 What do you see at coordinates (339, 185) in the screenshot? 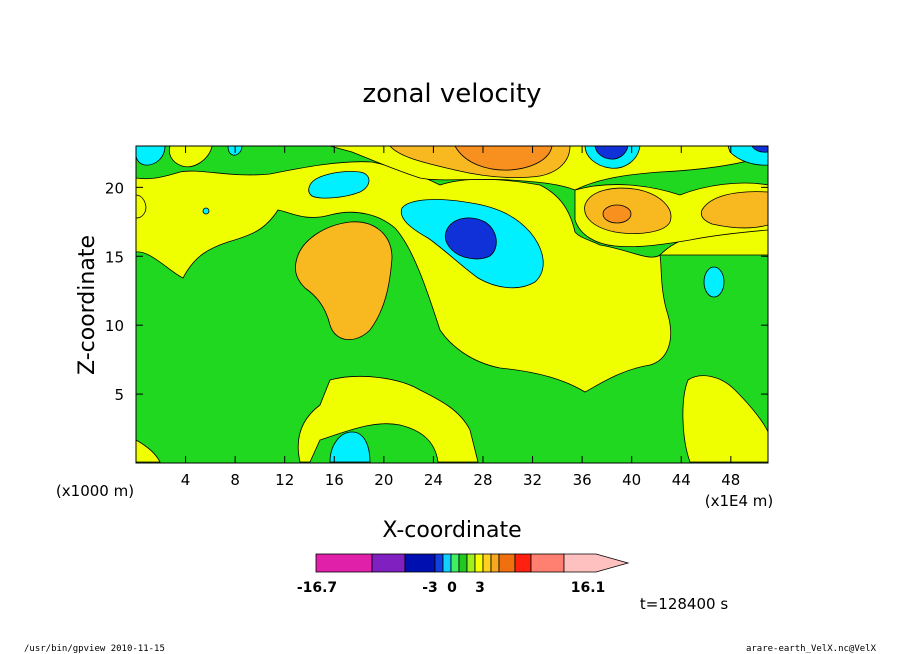
I see `region-cyan-upper-left` at bounding box center [339, 185].